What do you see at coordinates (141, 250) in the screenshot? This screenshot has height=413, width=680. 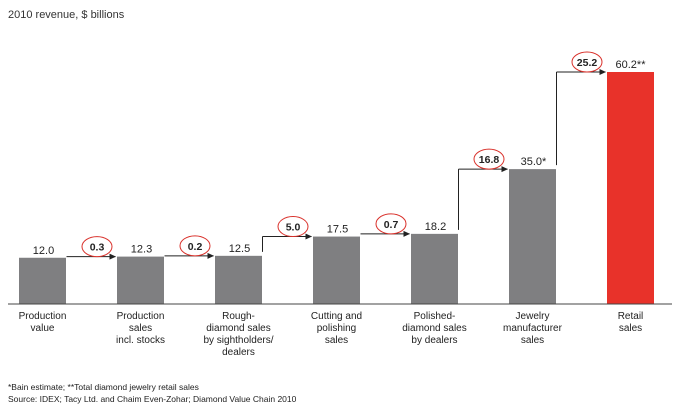 I see `bar-value-label-2: 12.3` at bounding box center [141, 250].